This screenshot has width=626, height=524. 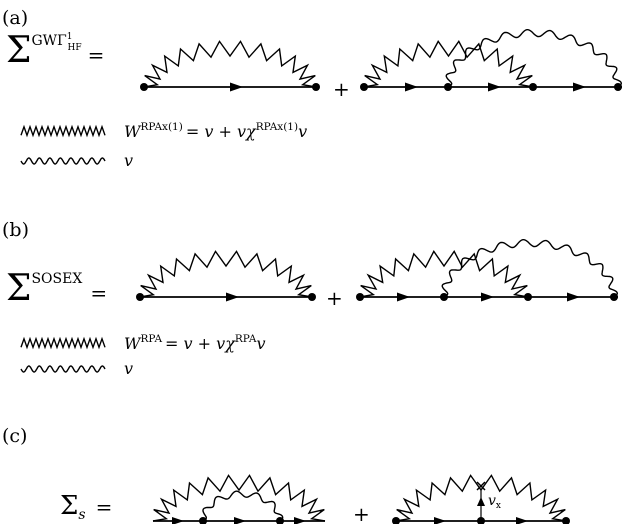 What do you see at coordinates (98, 293) in the screenshot?
I see `panel-b-equals: =` at bounding box center [98, 293].